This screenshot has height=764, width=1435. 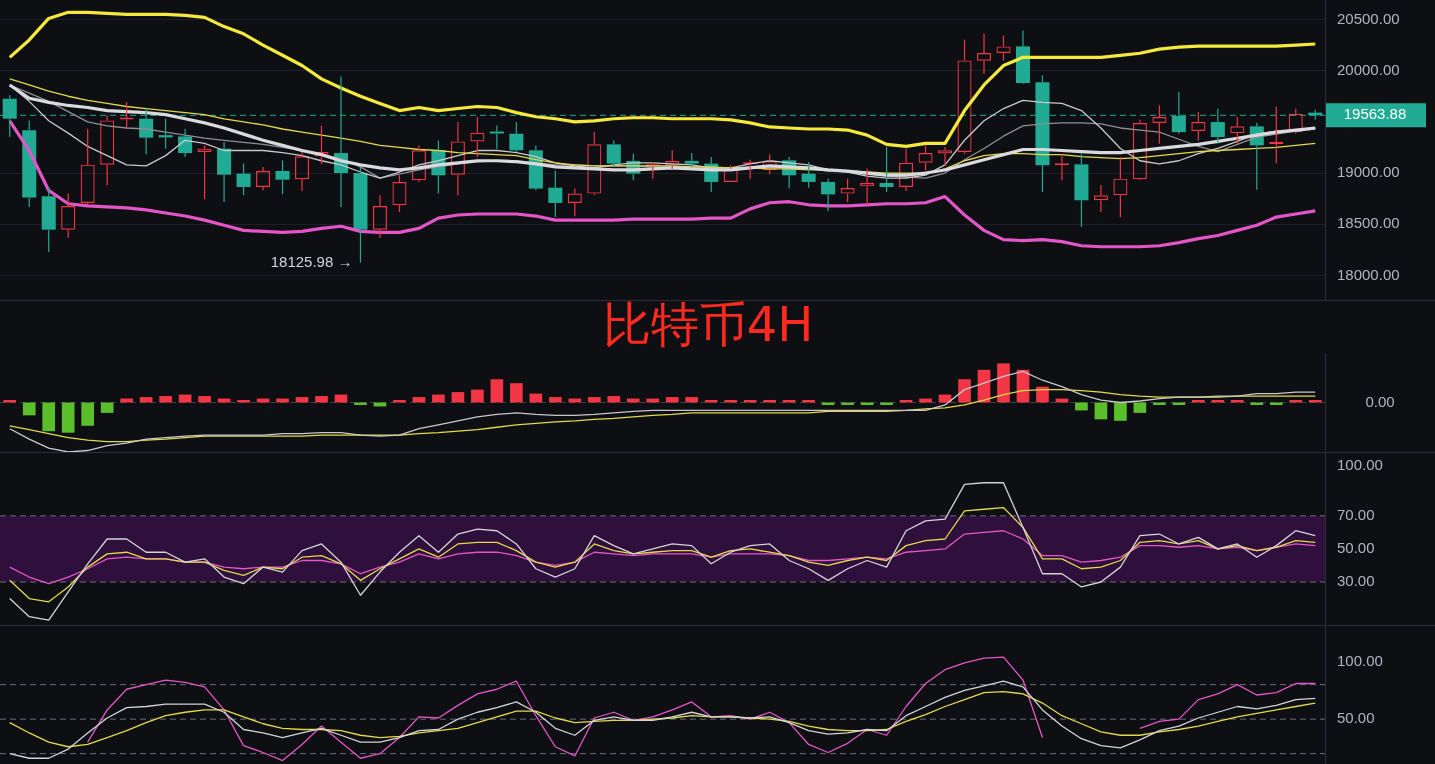 I want to click on y-tick-label: 20000.00, so click(x=1368, y=69).